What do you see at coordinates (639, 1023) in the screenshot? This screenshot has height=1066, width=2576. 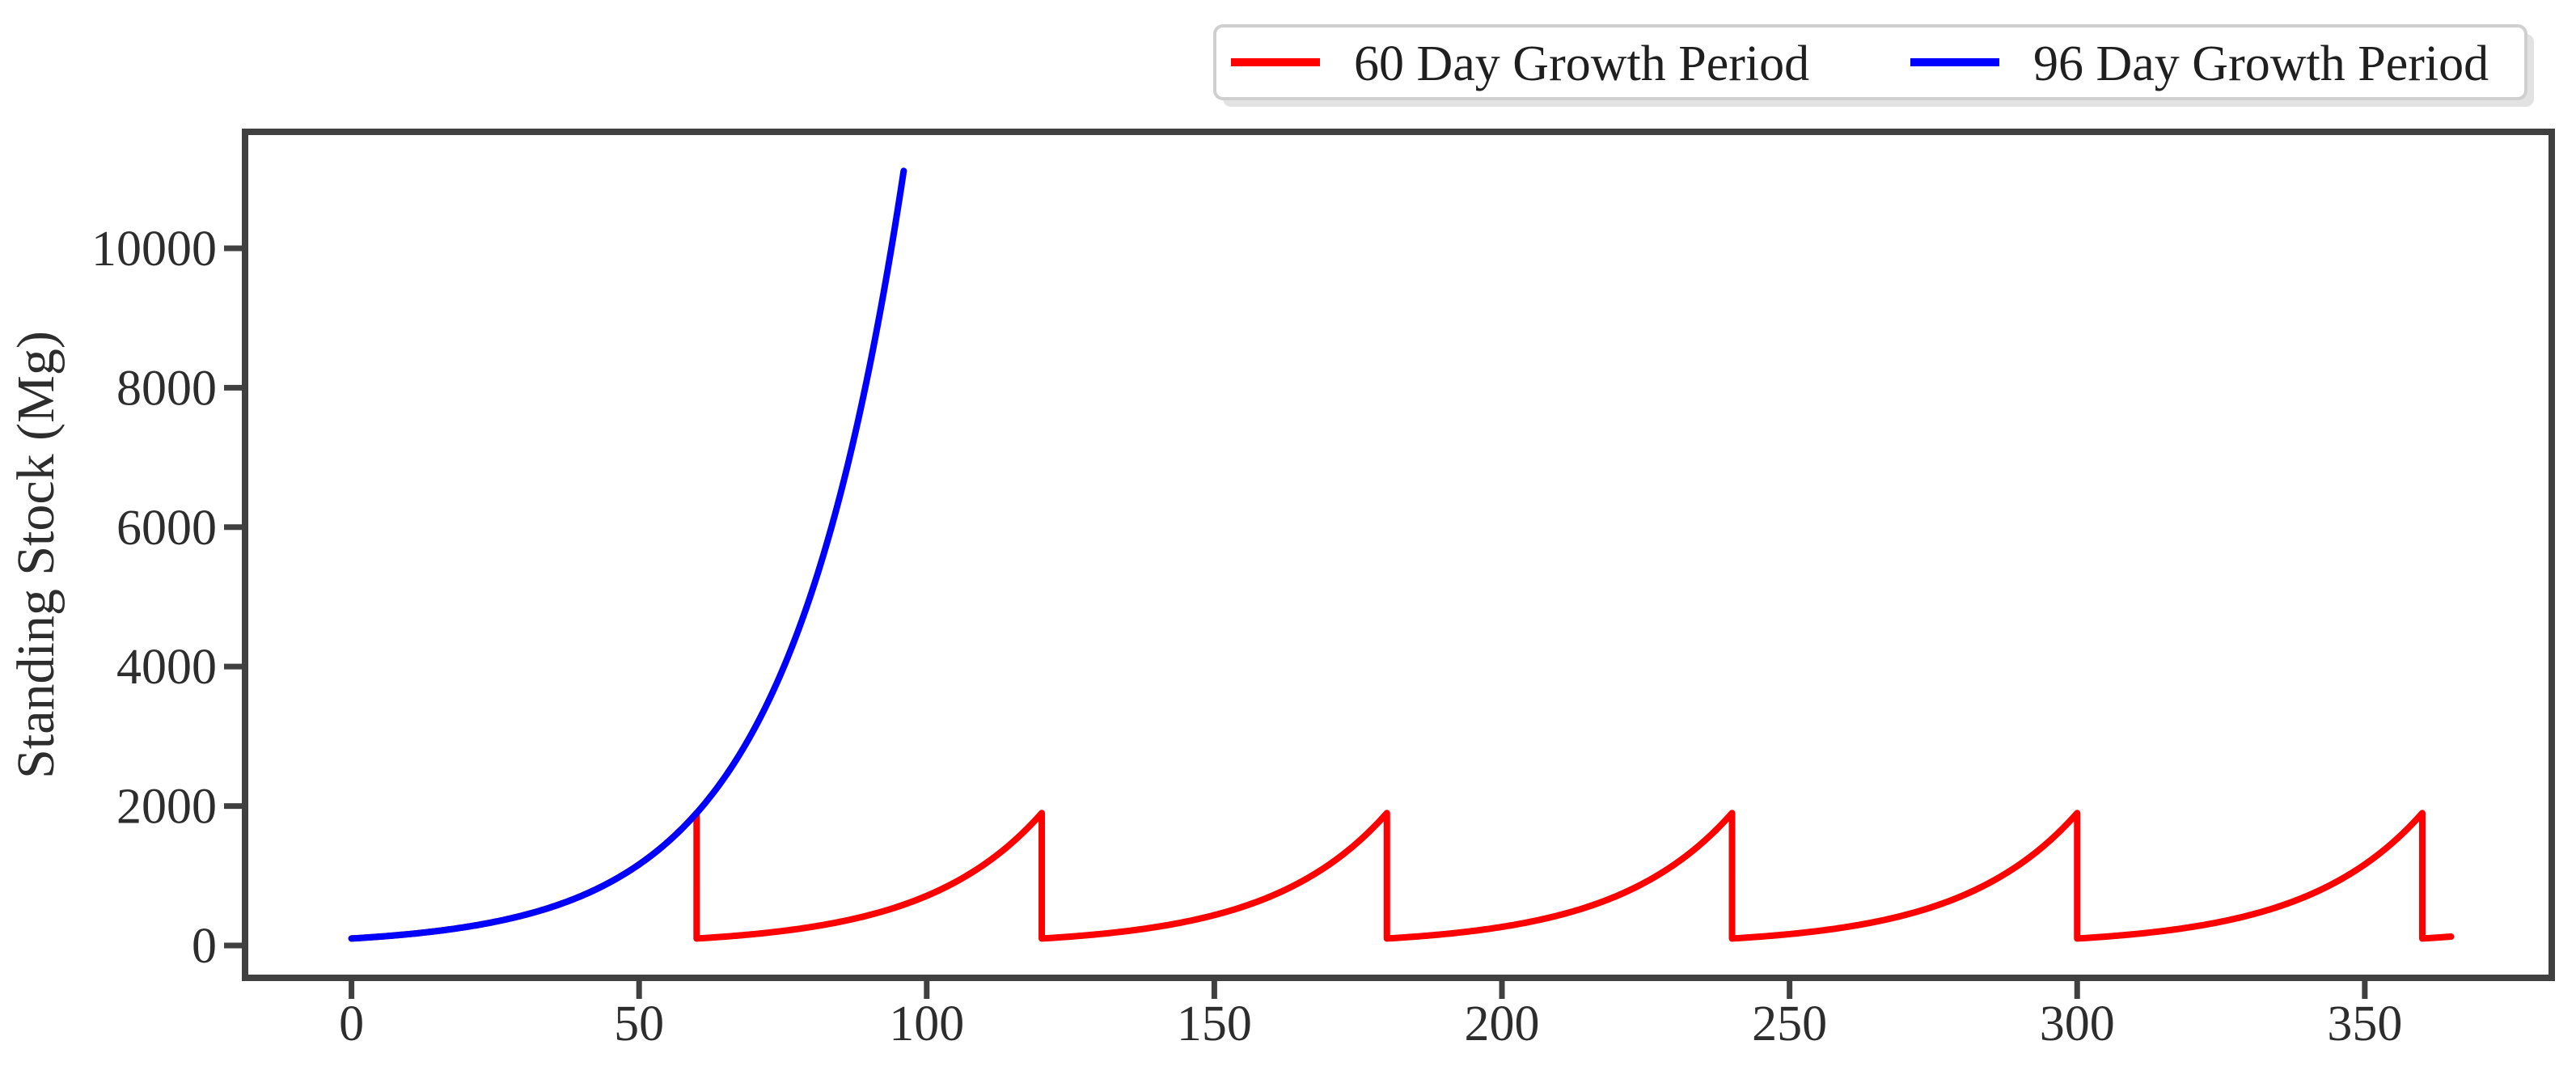 I see `x-tick-label-50: 50` at bounding box center [639, 1023].